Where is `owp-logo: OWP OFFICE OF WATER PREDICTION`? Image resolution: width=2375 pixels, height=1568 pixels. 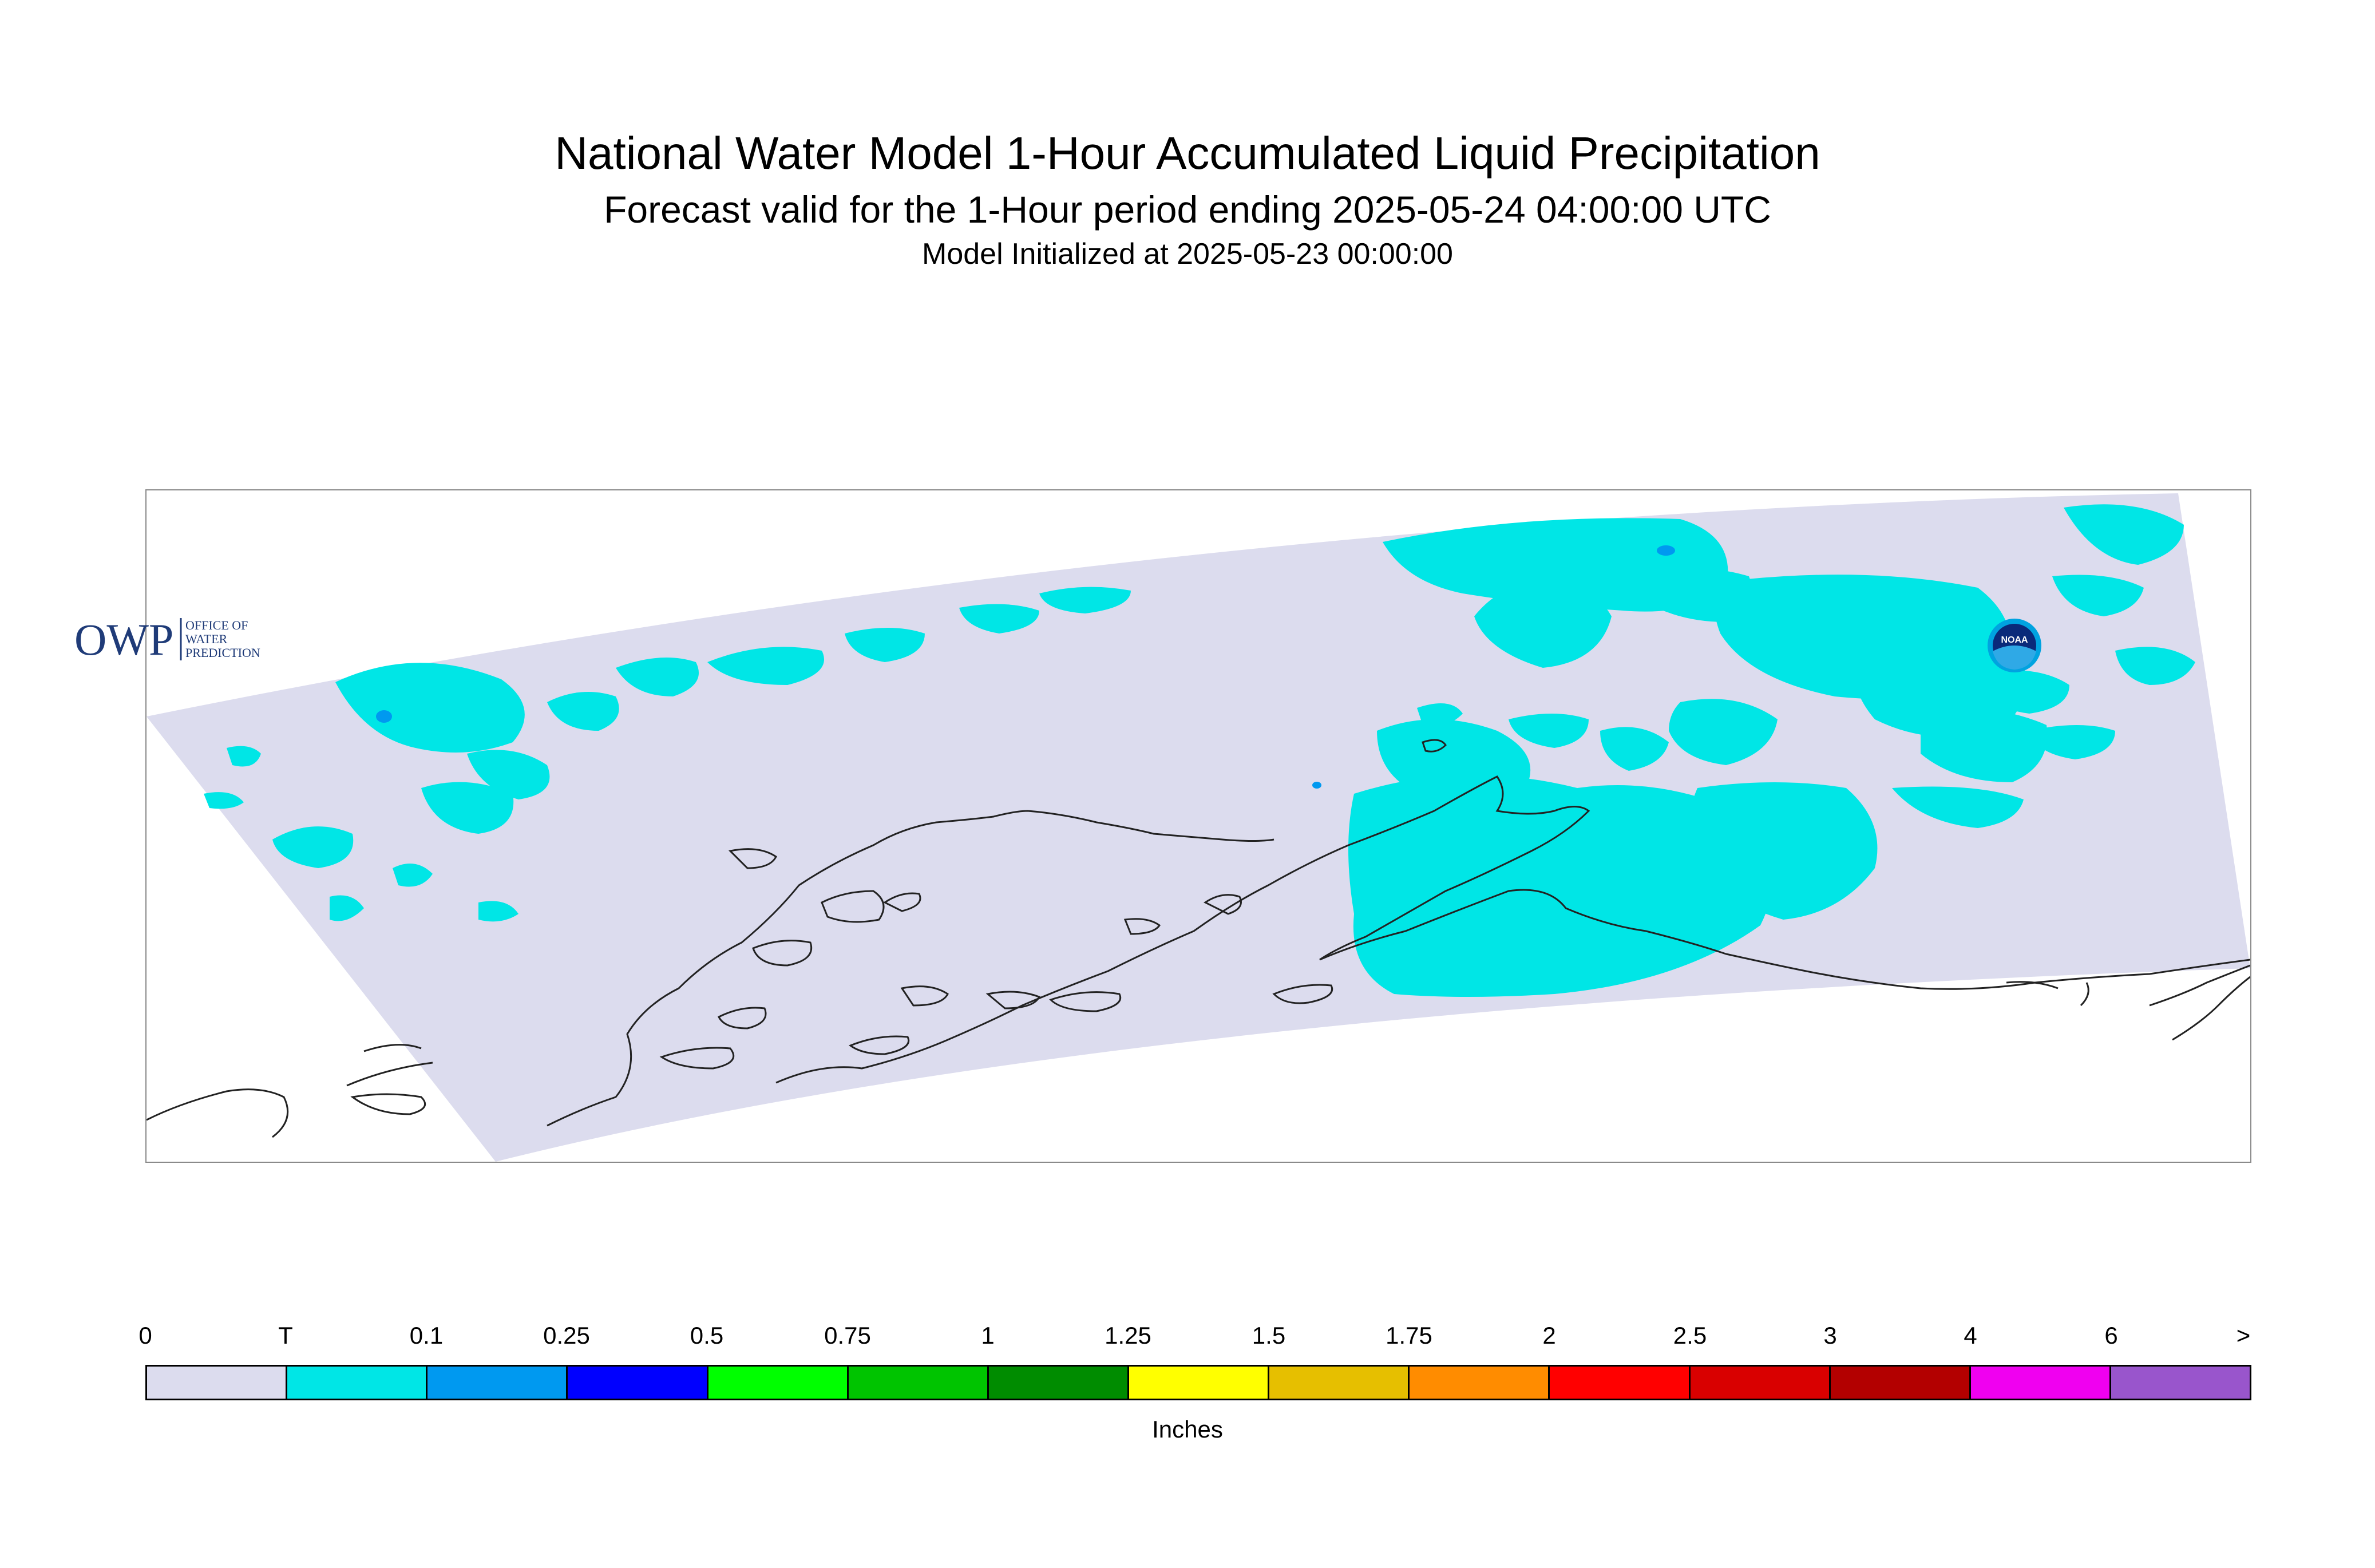
owp-logo: OWP OFFICE OF WATER PREDICTION is located at coordinates (183, 639).